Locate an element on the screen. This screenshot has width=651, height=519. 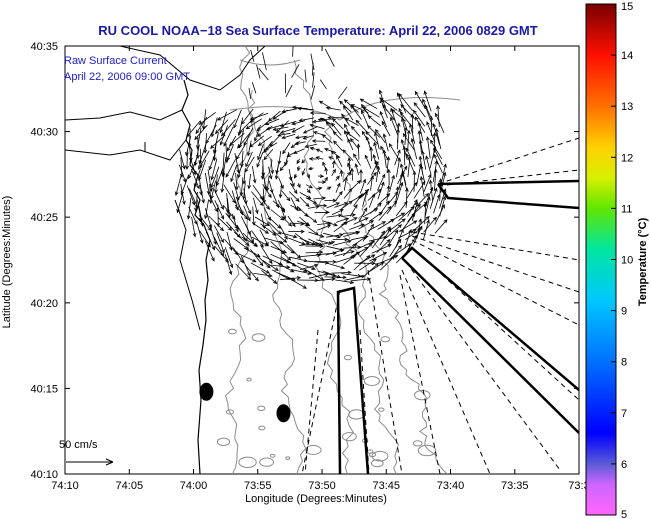
contour-blob is located at coordinates (427, 450).